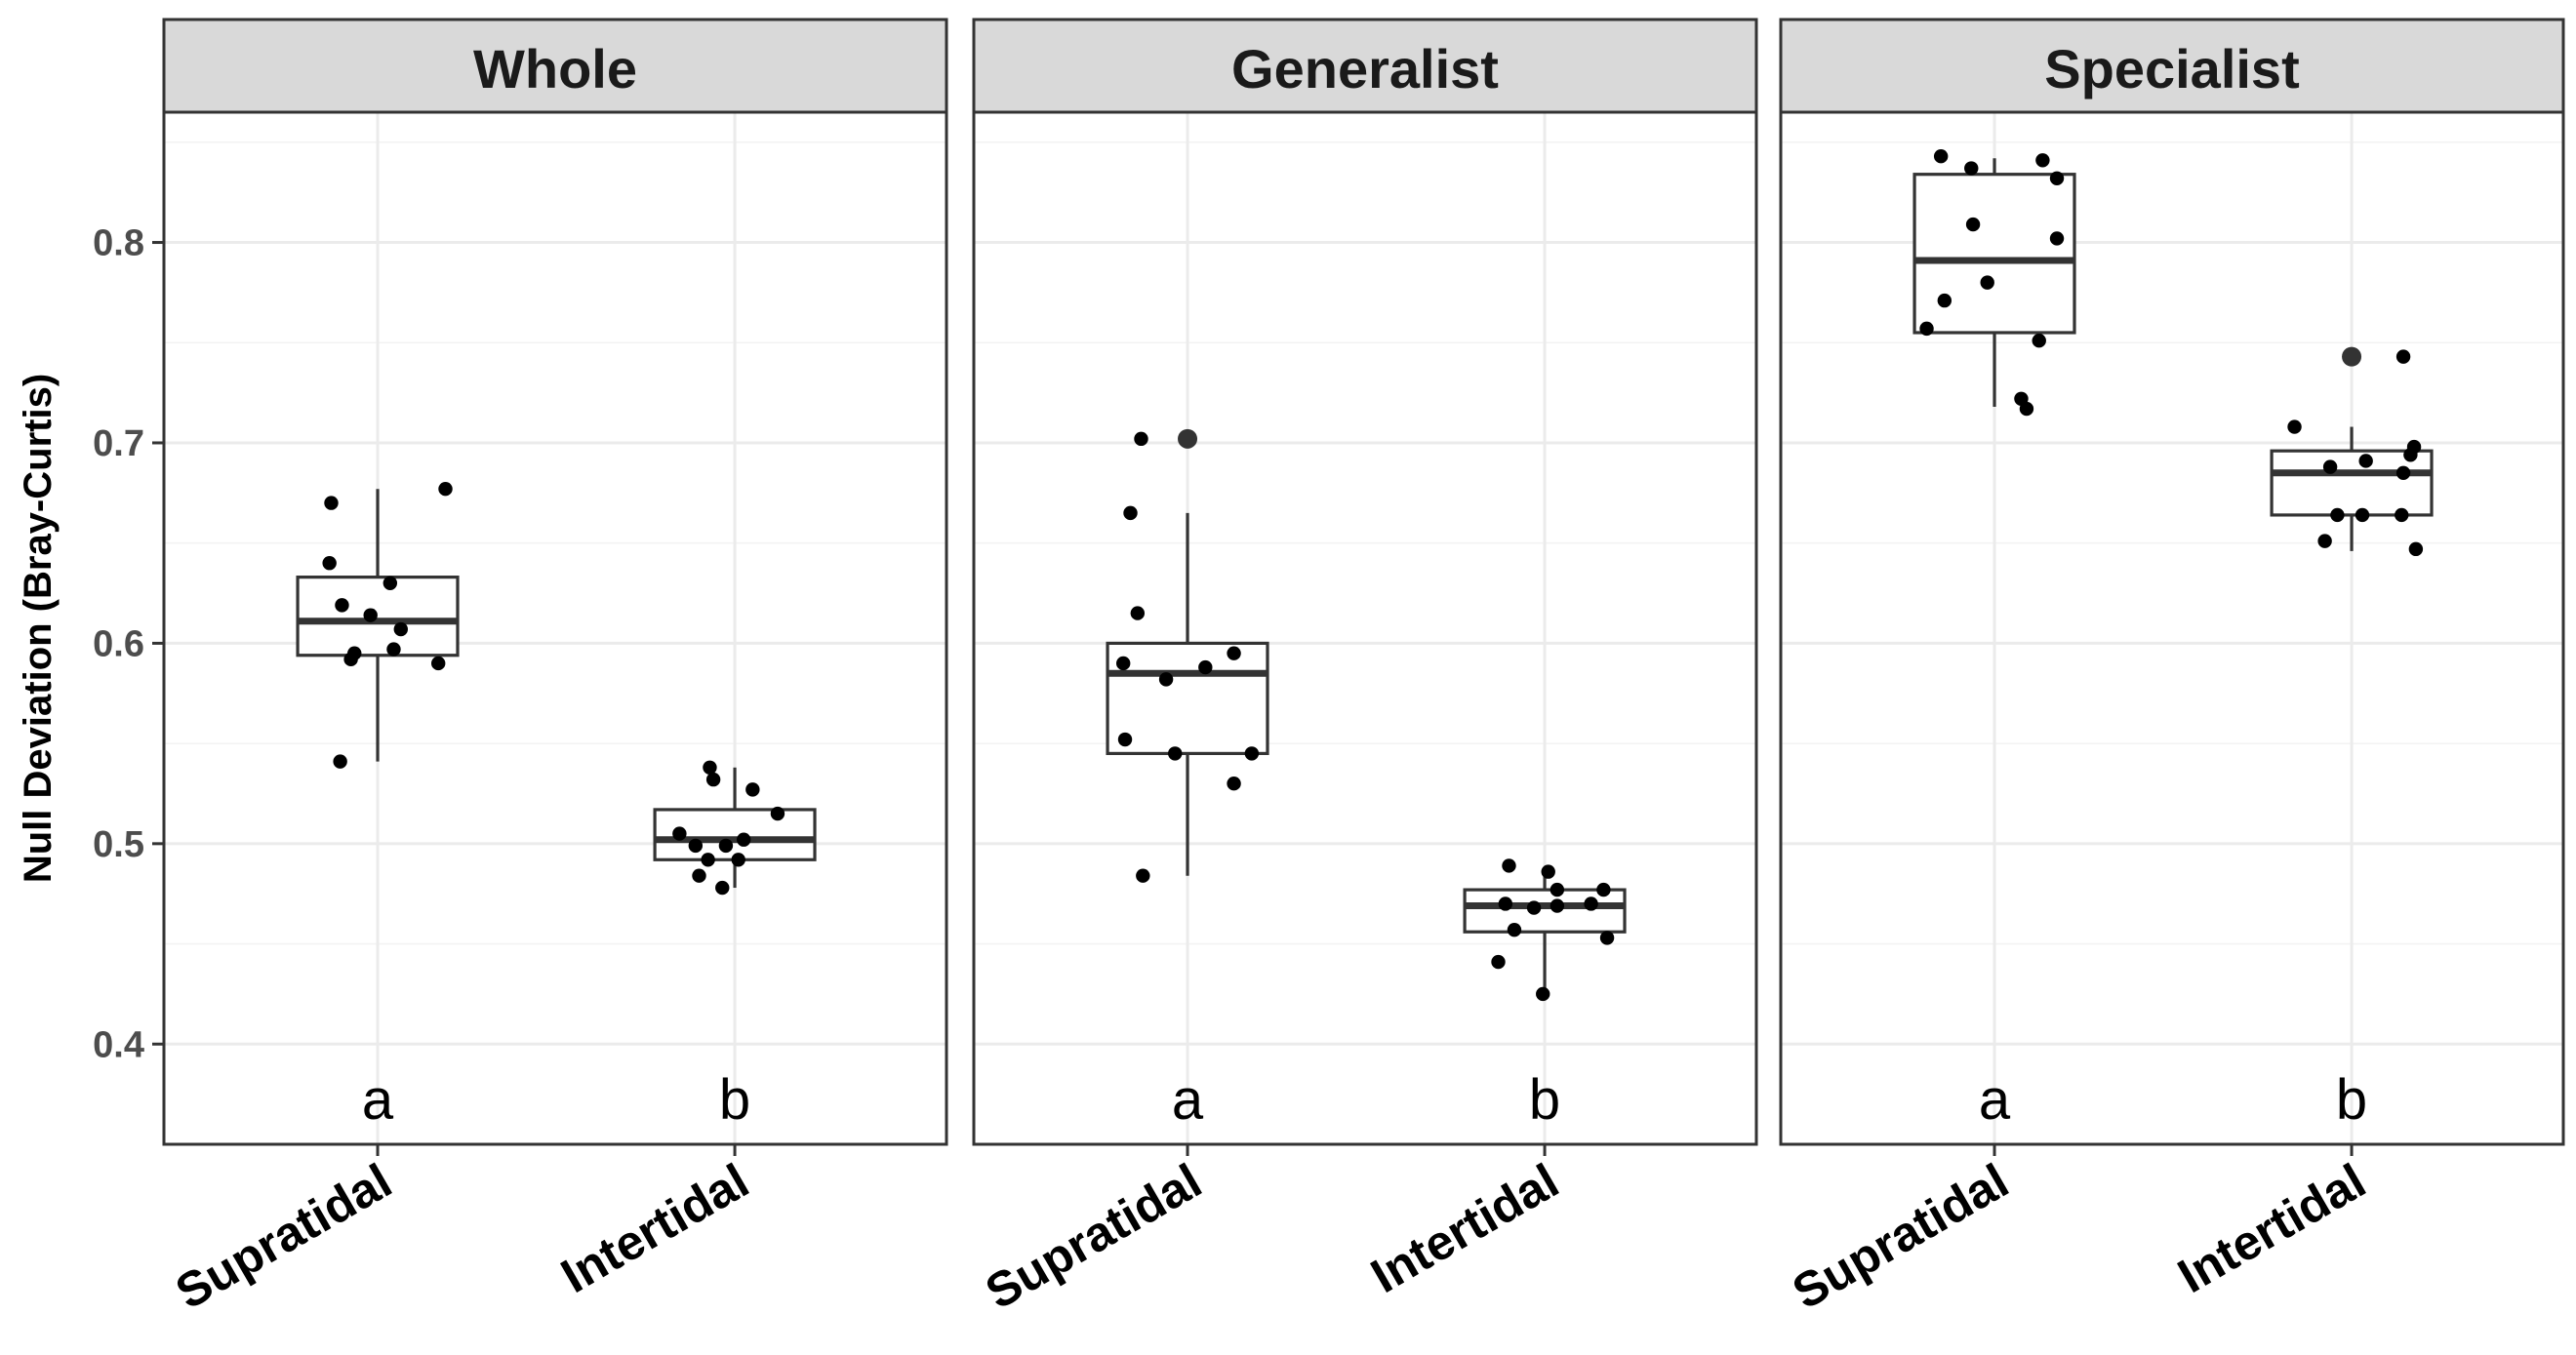  I want to click on facet-strip-title: Whole, so click(555, 69).